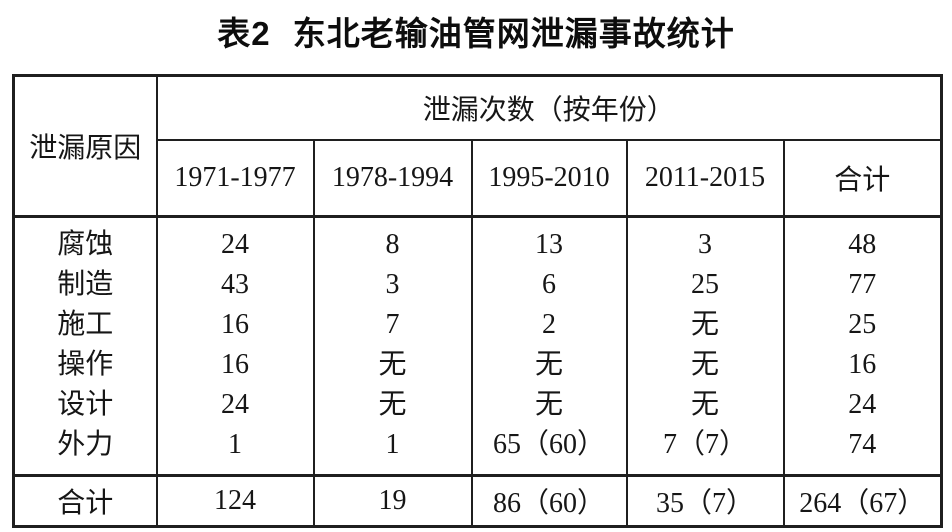 Image resolution: width=952 pixels, height=532 pixels. What do you see at coordinates (549, 285) in the screenshot?
I see `value-cell: 6` at bounding box center [549, 285].